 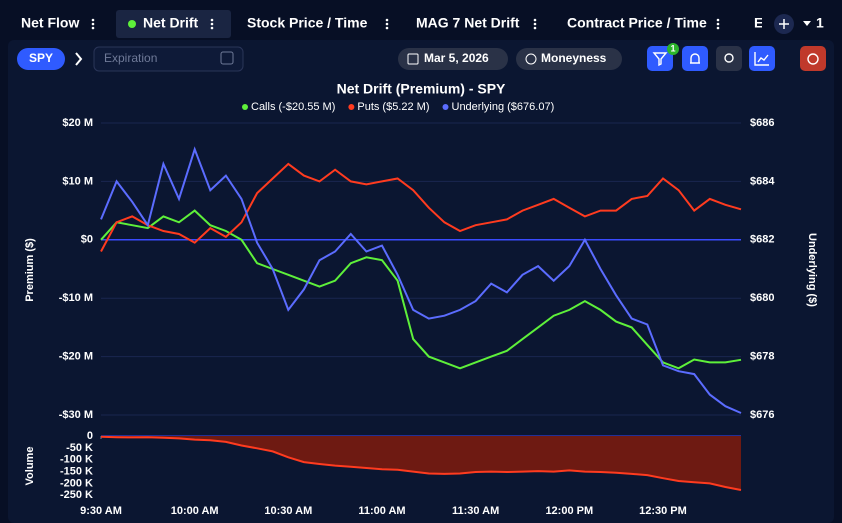 What do you see at coordinates (784, 24) in the screenshot?
I see `plus-icon` at bounding box center [784, 24].